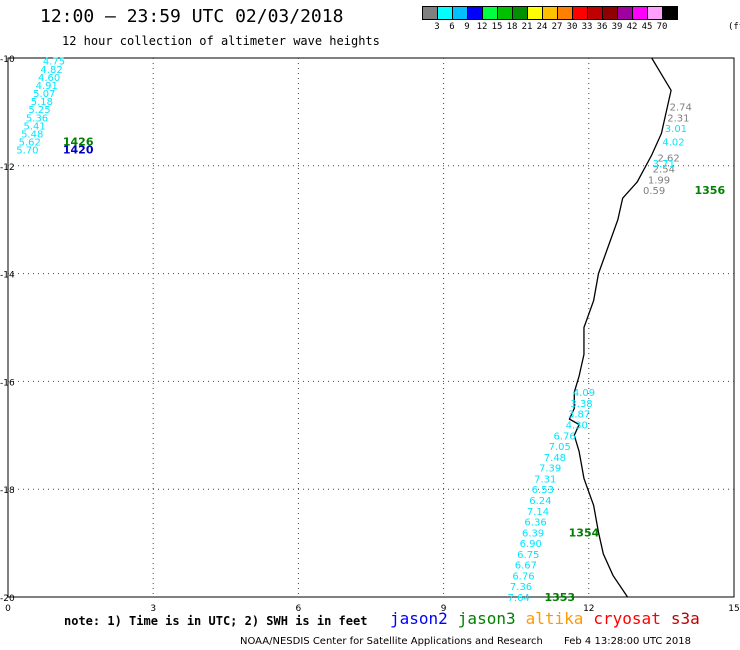  I want to click on legend-tick-label: 18, so click(512, 27).